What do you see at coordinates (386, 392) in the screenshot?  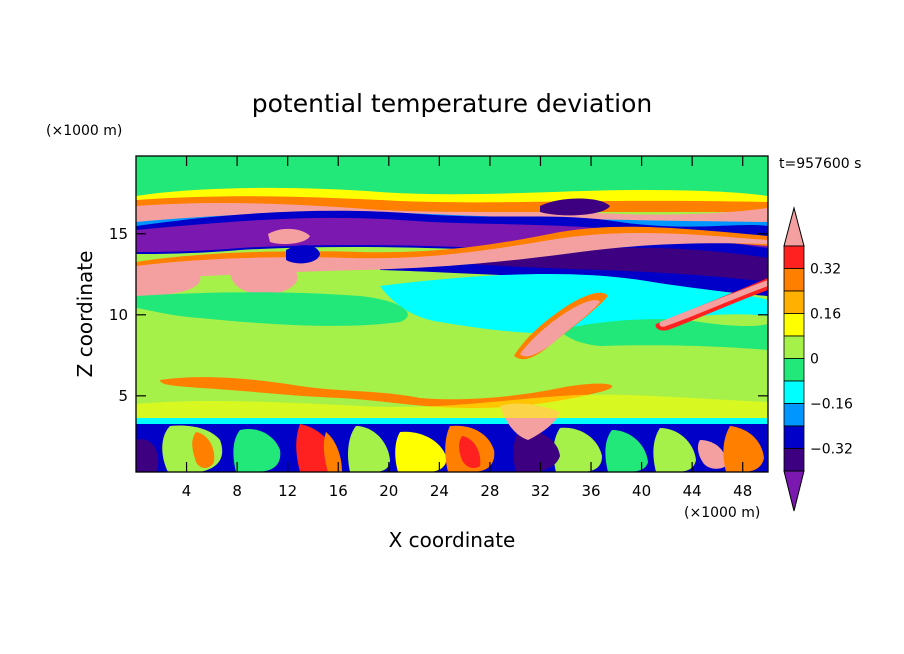 I see `warm-streak` at bounding box center [386, 392].